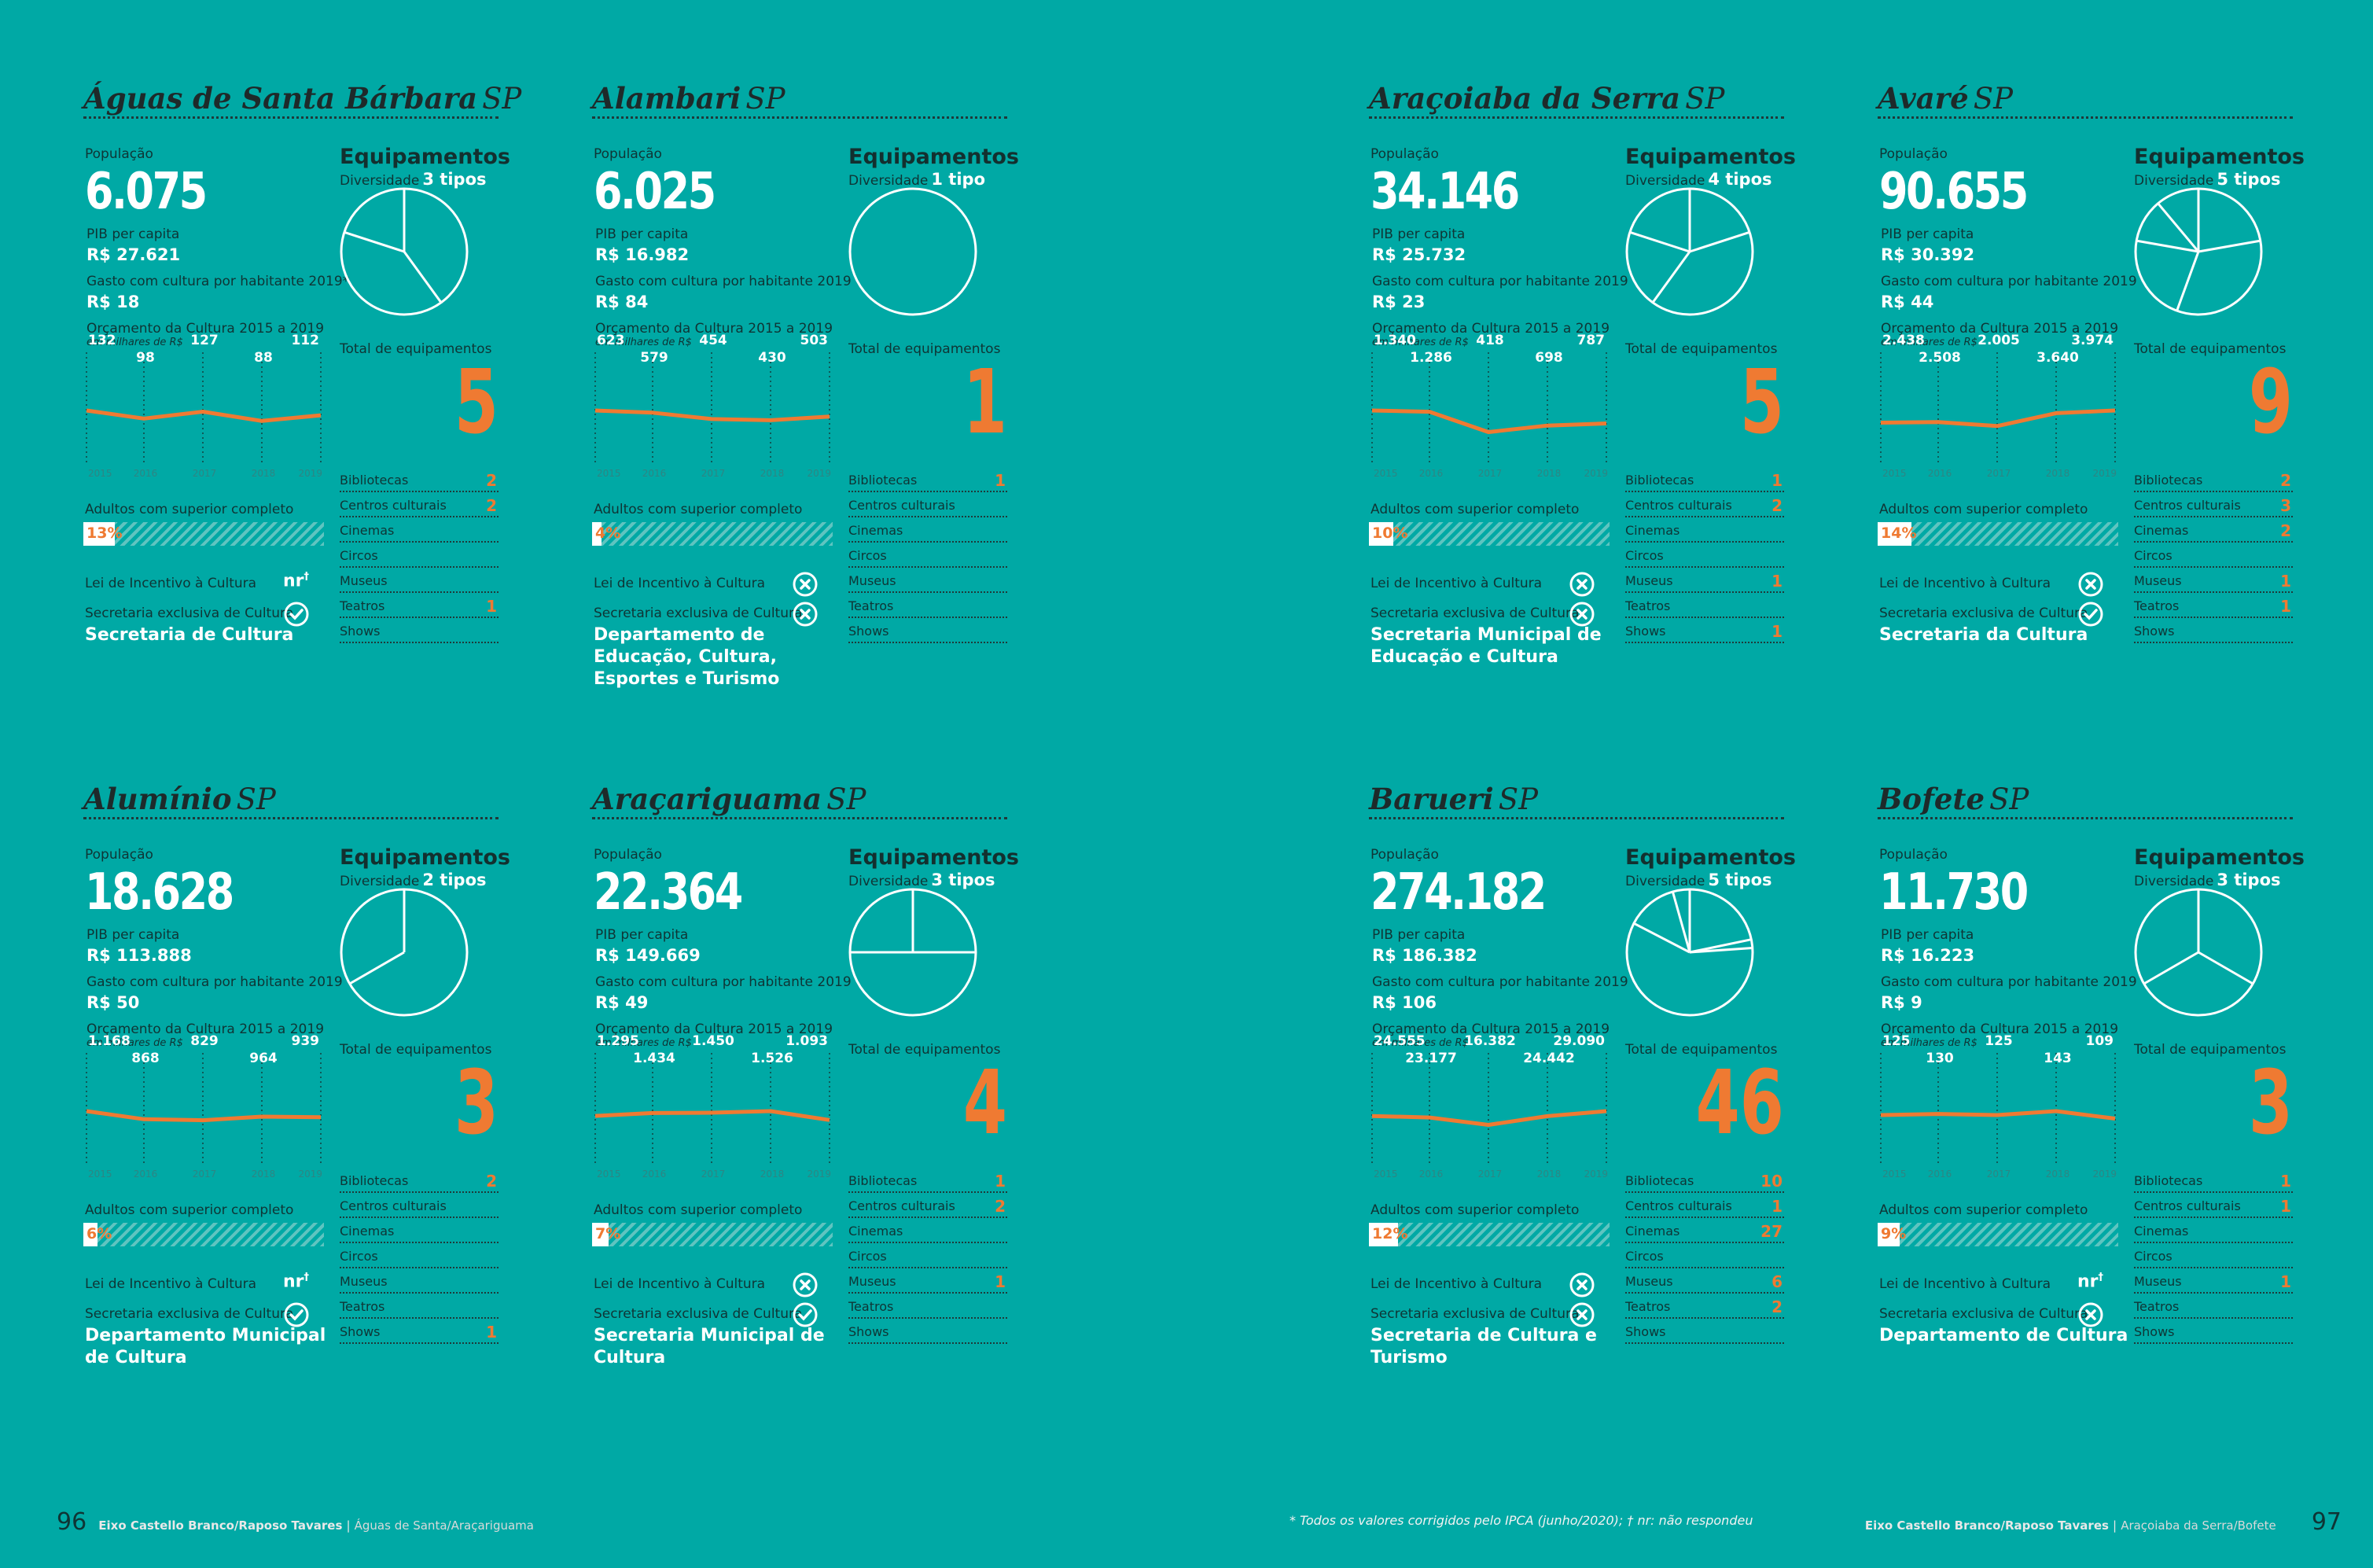 The width and height of the screenshot is (2373, 1568). I want to click on equipment-row: Circos, so click(1705, 1255).